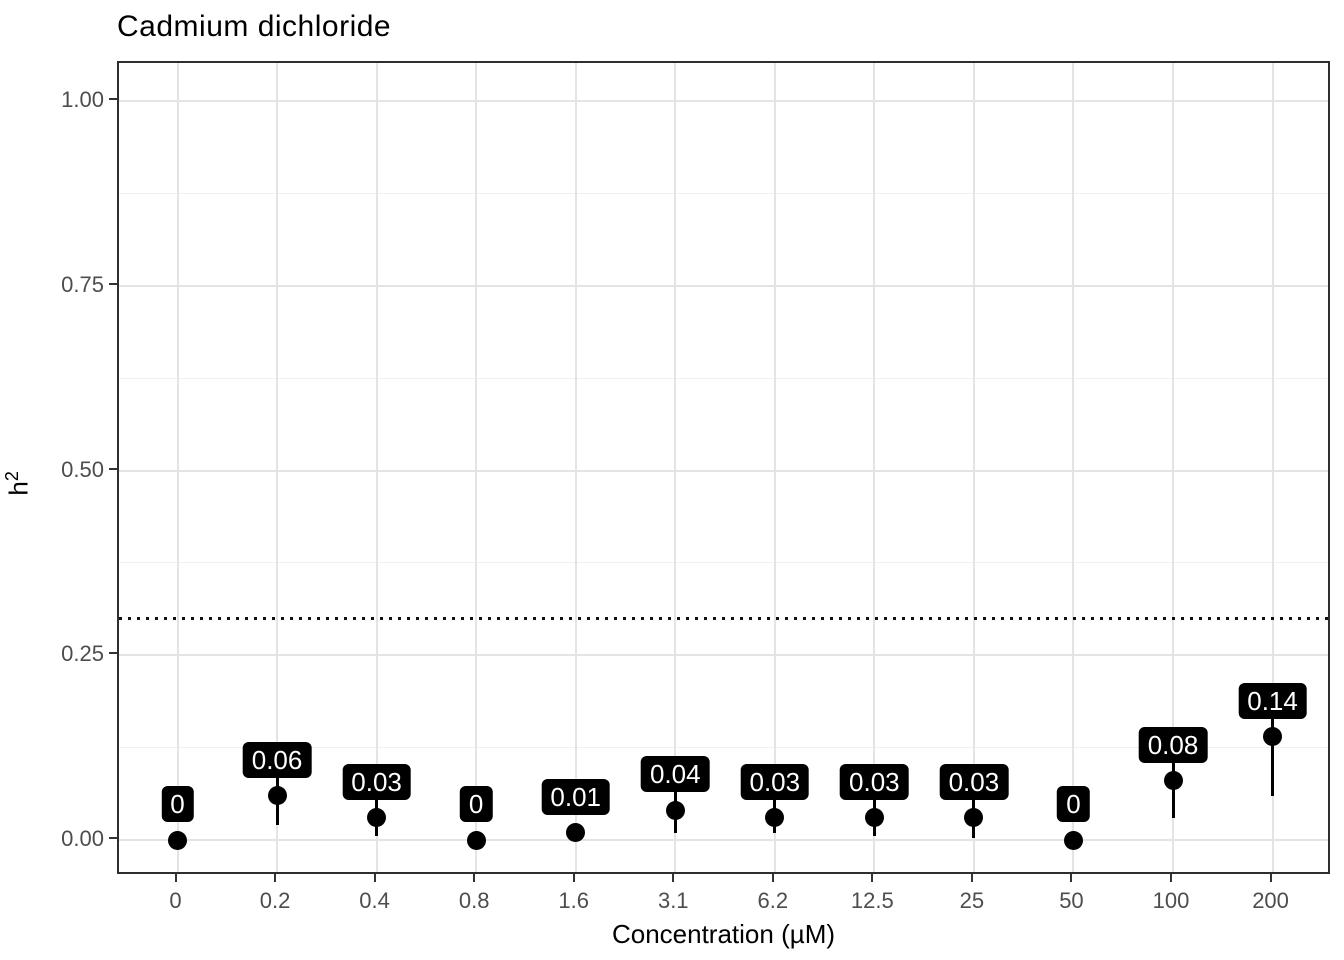 The height and width of the screenshot is (960, 1344). I want to click on point-value-label: 0.04, so click(675, 774).